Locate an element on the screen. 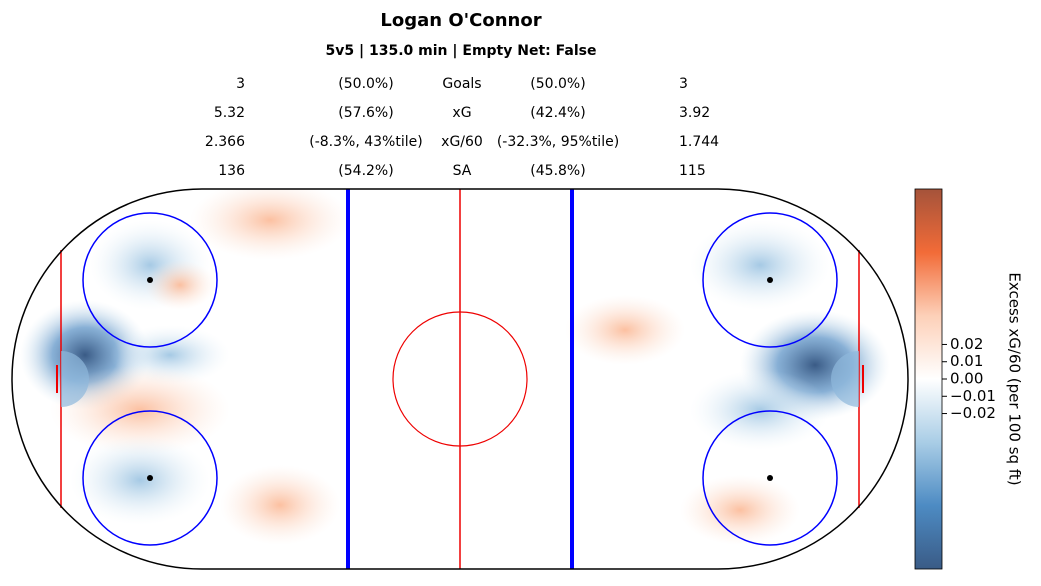  stat-cell: (45.8%) is located at coordinates (557, 171).